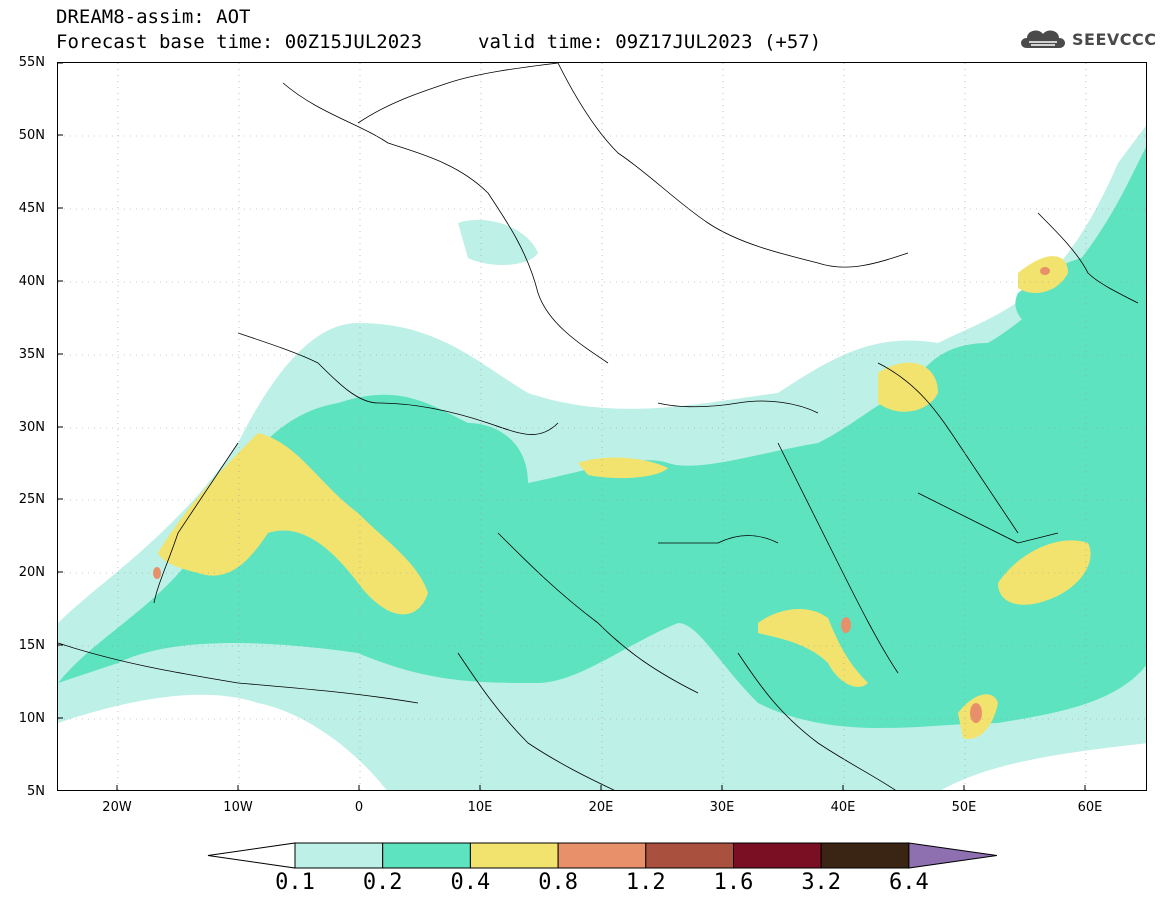 The height and width of the screenshot is (905, 1165). What do you see at coordinates (153, 17) in the screenshot?
I see `map-title: DREAM8-assim: AOT` at bounding box center [153, 17].